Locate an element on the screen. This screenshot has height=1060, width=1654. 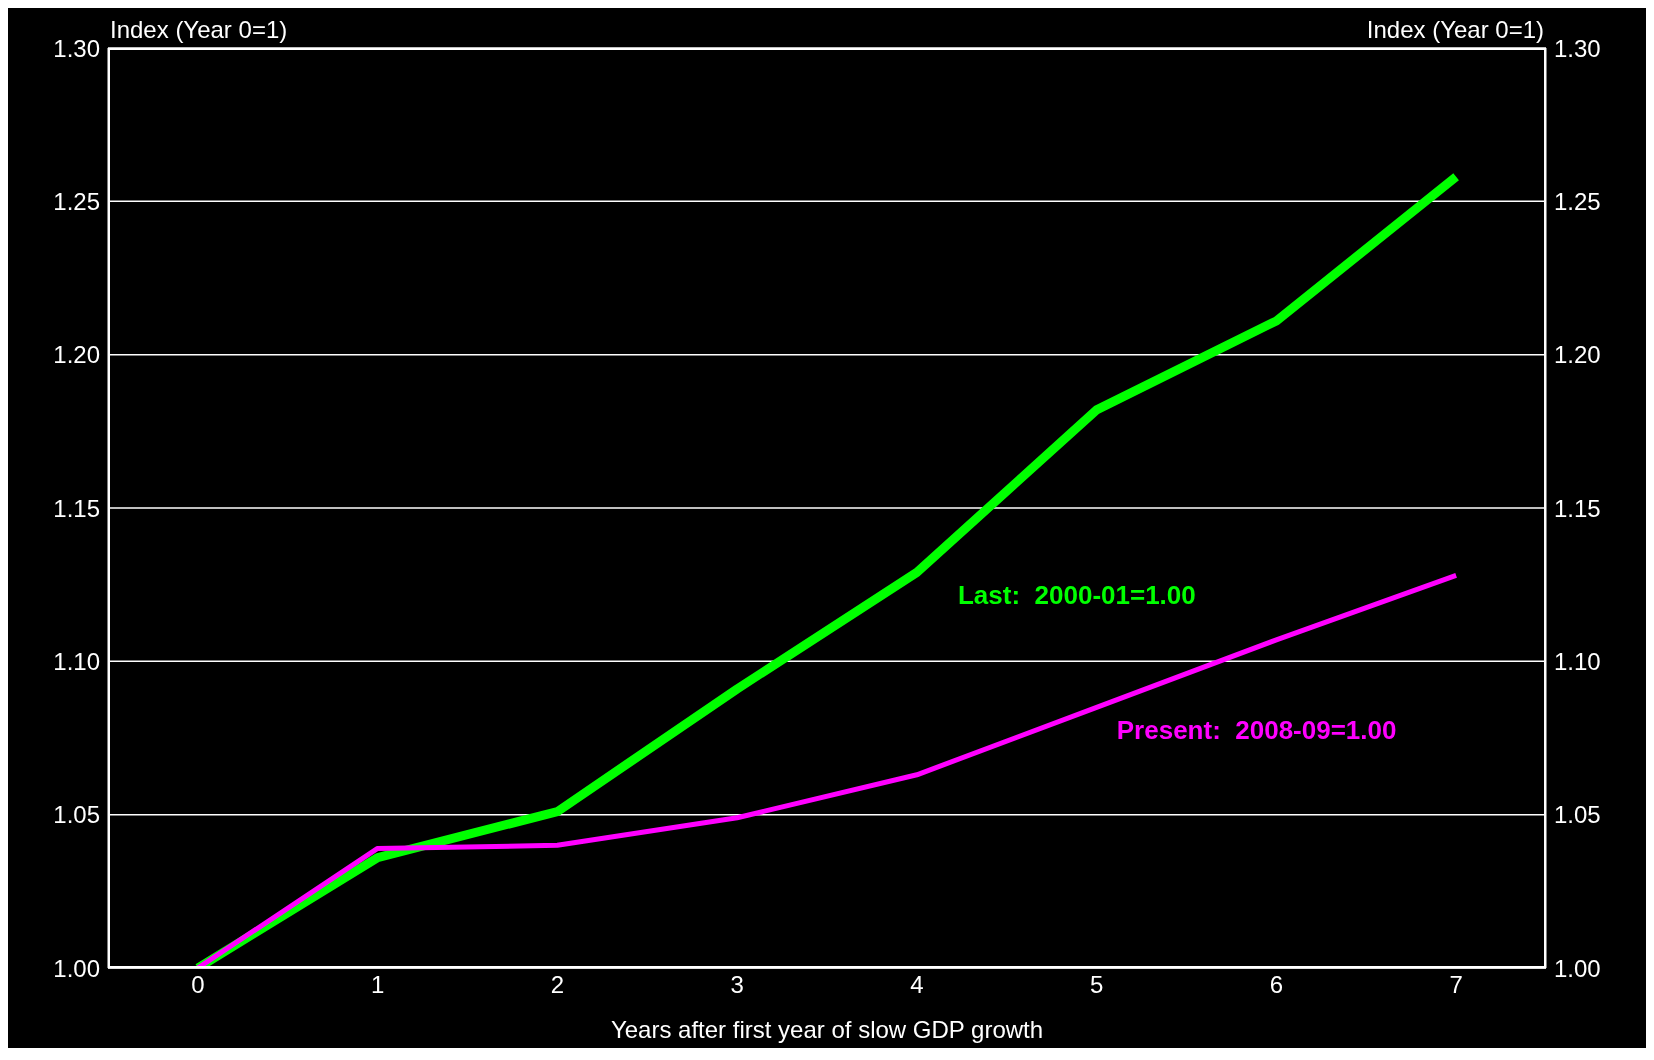
x-tick-label: 4 is located at coordinates (917, 985).